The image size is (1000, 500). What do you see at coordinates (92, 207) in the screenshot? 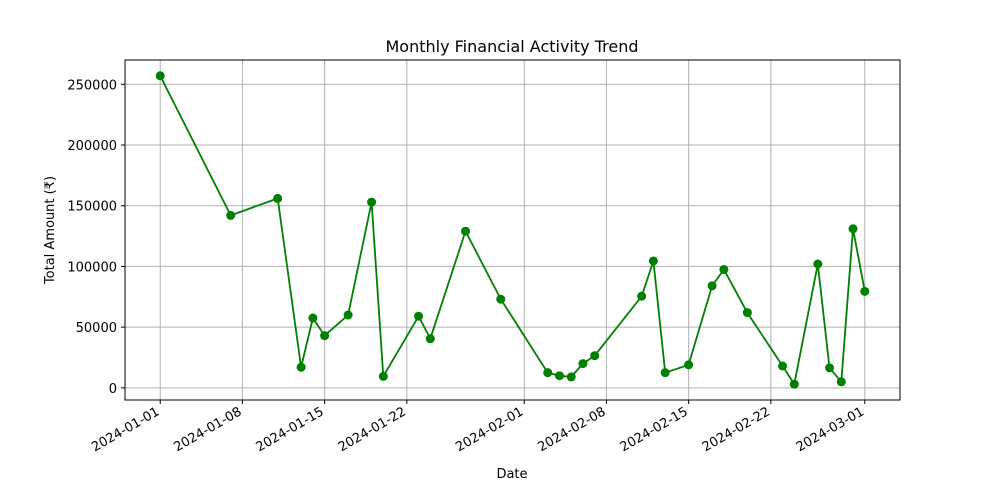
I see `y-tick-label: 150000` at bounding box center [92, 207].